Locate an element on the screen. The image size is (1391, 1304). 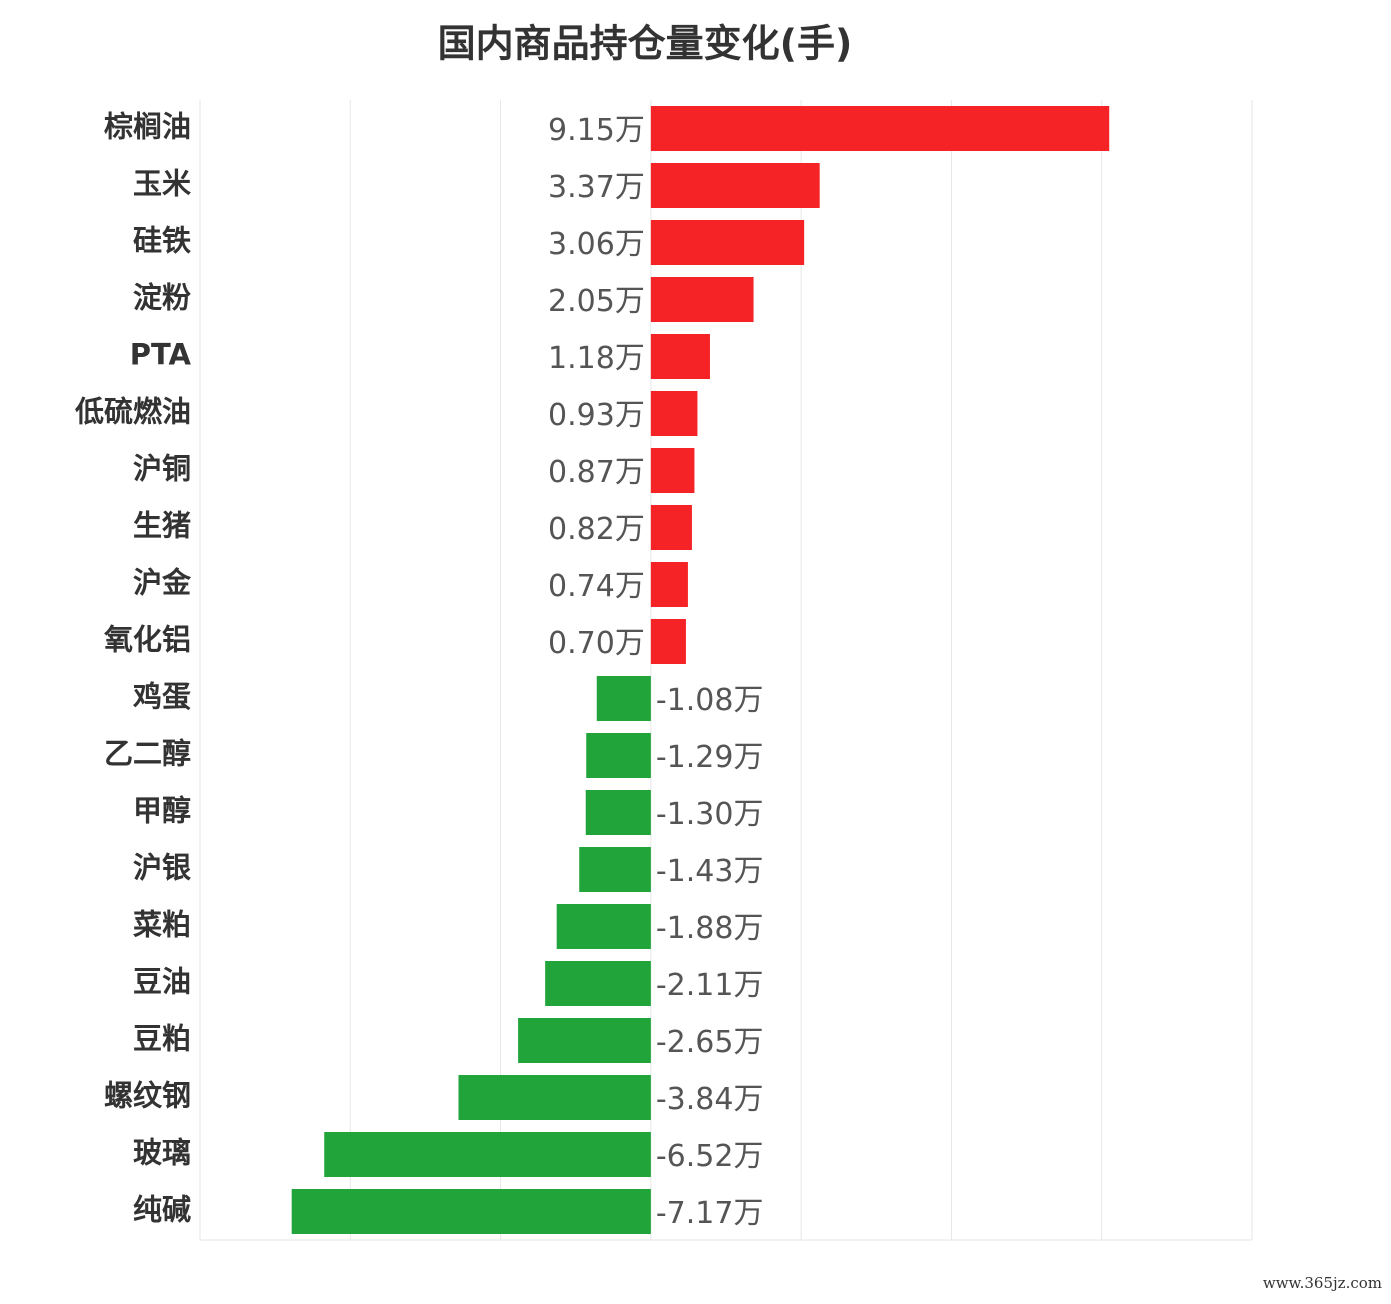
y-tick-label: 氧化铝 is located at coordinates (147, 640).